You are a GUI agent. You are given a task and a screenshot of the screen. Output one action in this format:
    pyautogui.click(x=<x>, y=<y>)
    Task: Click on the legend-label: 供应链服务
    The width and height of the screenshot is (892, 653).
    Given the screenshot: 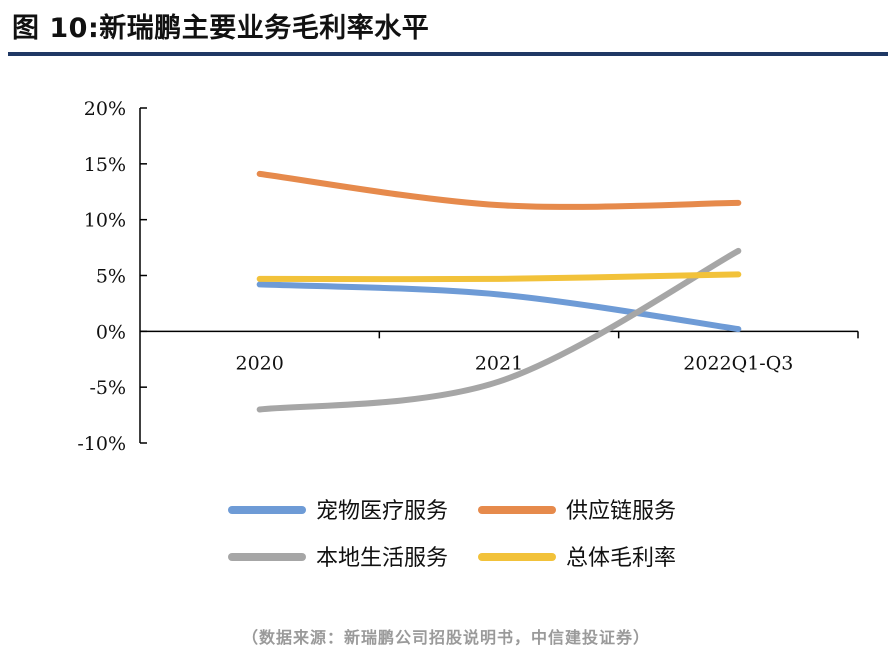 What is the action you would take?
    pyautogui.click(x=621, y=511)
    